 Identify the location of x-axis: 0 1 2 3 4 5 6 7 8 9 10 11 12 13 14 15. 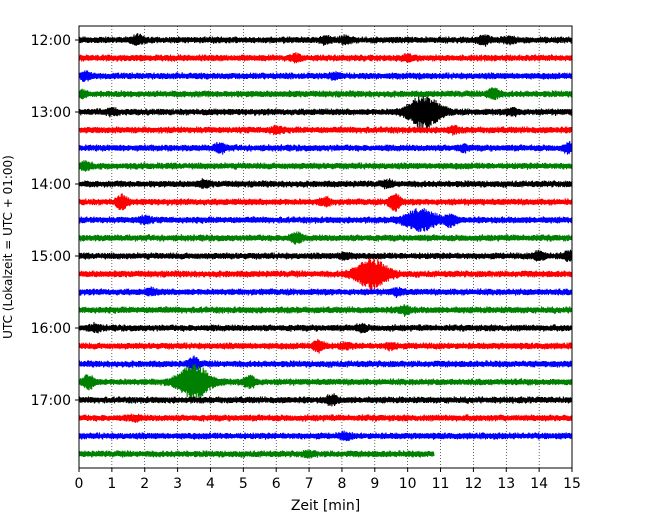
(328, 480).